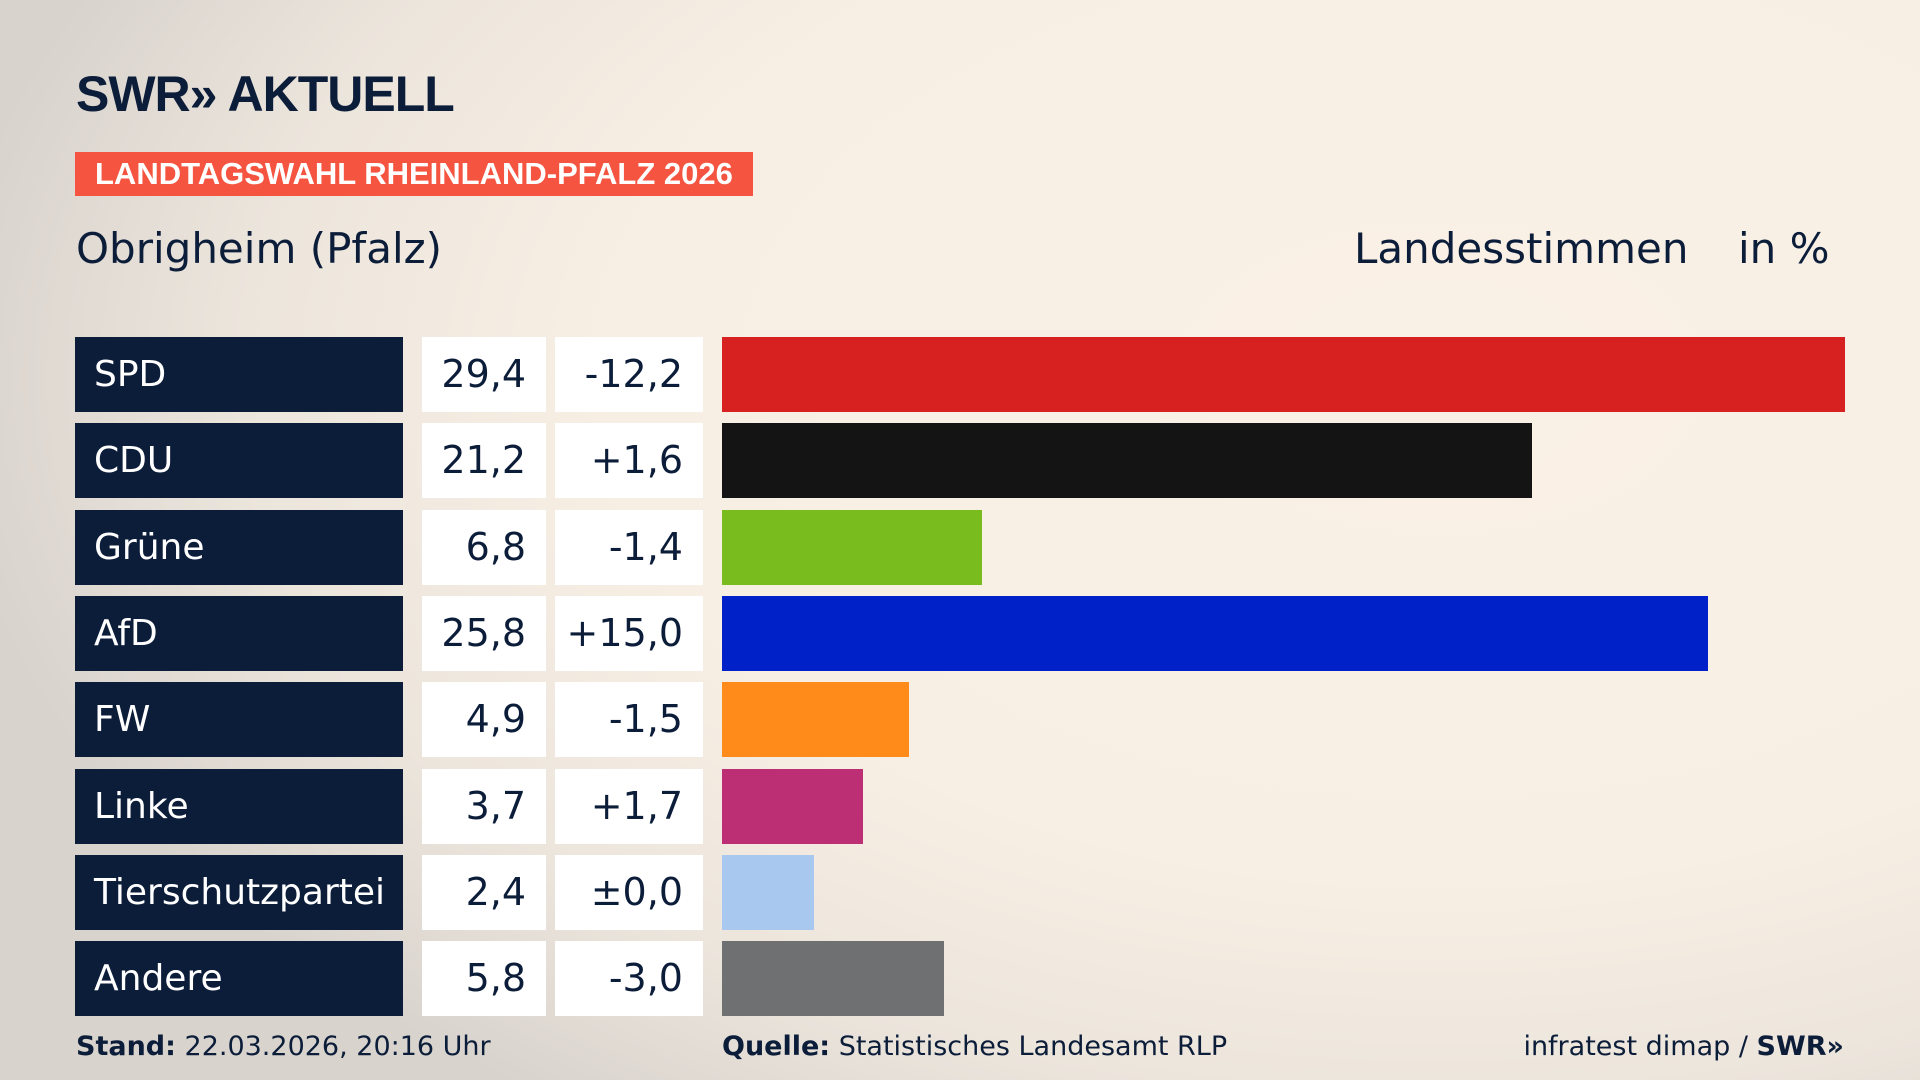 Image resolution: width=1920 pixels, height=1080 pixels. What do you see at coordinates (629, 633) in the screenshot?
I see `change-label: +15,0` at bounding box center [629, 633].